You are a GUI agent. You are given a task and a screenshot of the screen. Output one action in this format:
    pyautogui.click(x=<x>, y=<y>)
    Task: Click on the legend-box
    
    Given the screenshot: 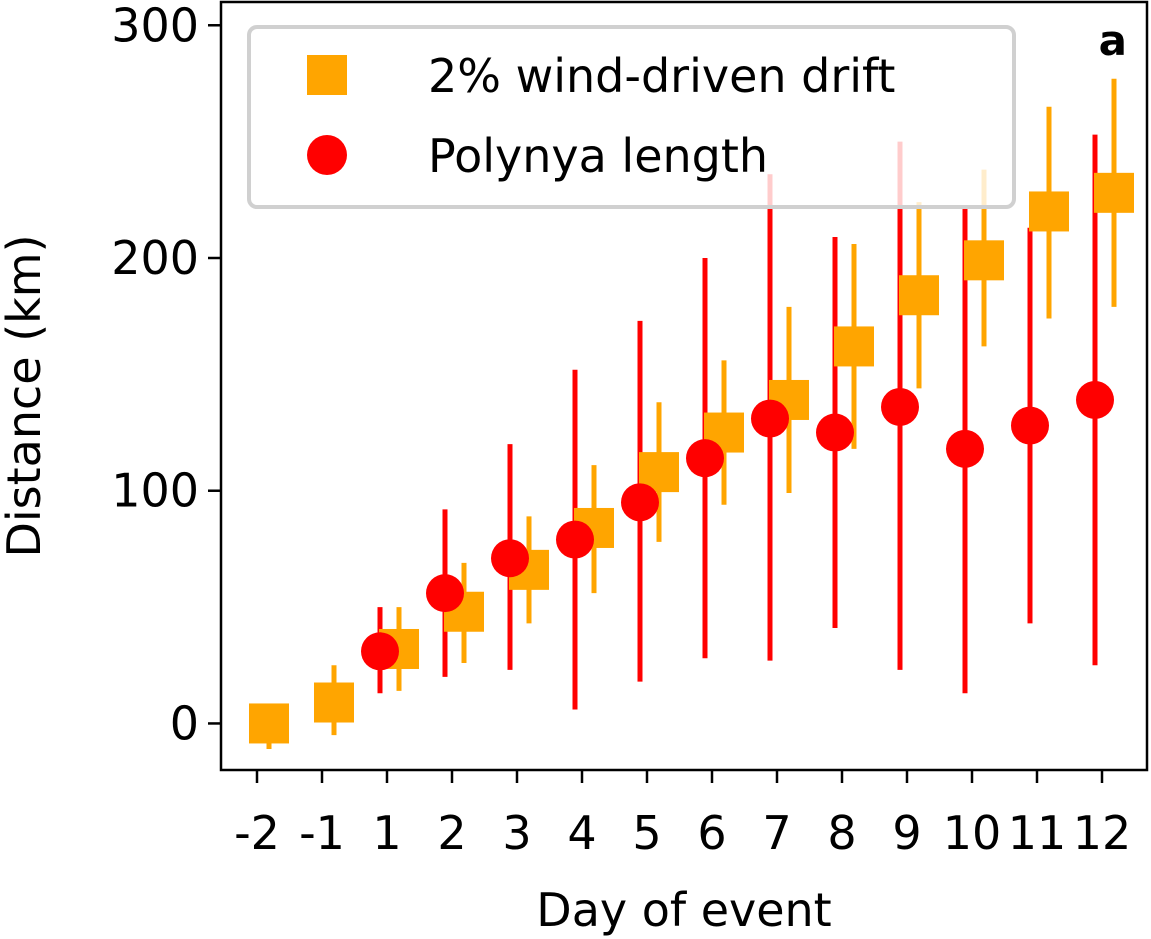 What is the action you would take?
    pyautogui.click(x=631, y=117)
    